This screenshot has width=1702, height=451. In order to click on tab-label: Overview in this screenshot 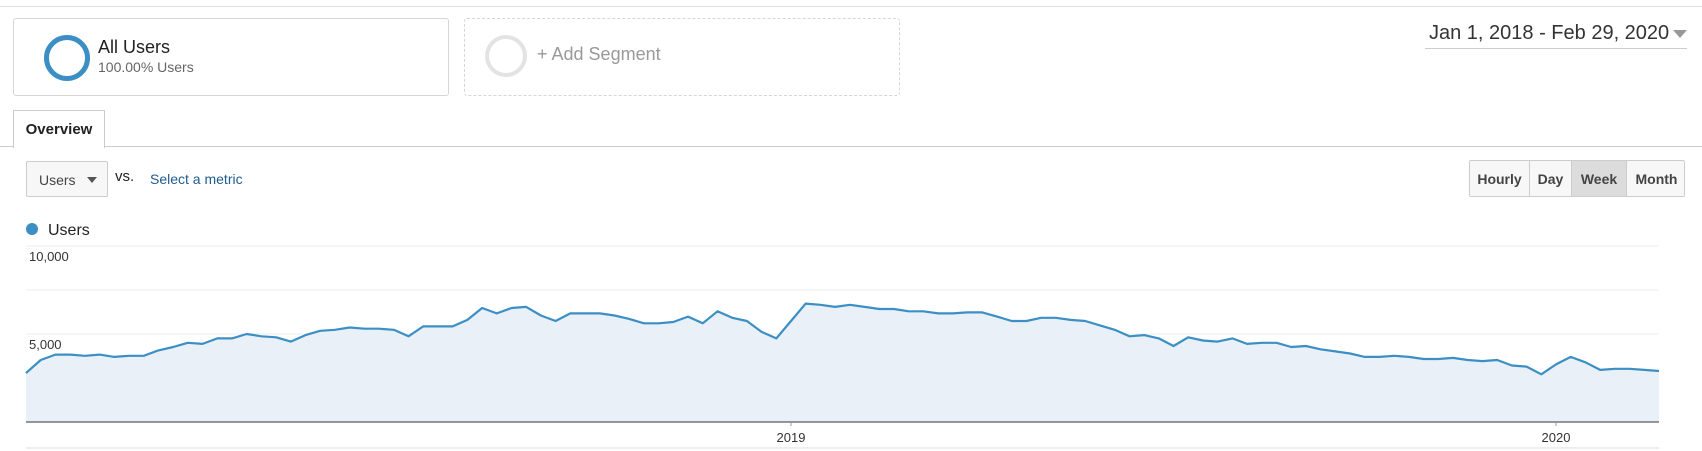, I will do `click(59, 129)`.